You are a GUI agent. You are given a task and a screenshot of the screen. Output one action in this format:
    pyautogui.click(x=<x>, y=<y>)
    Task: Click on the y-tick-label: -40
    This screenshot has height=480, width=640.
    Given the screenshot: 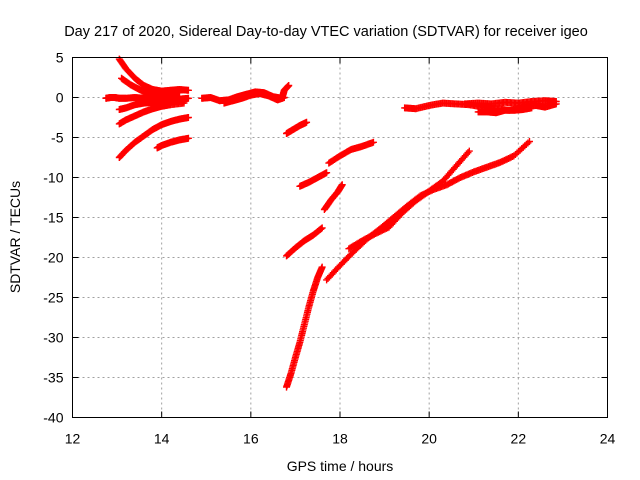 What is the action you would take?
    pyautogui.click(x=53, y=418)
    